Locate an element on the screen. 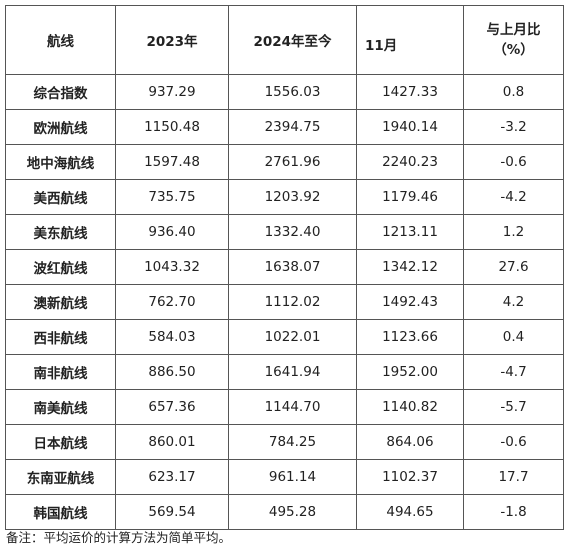 This screenshot has width=568, height=546. cell-month: 864.06 is located at coordinates (410, 442).